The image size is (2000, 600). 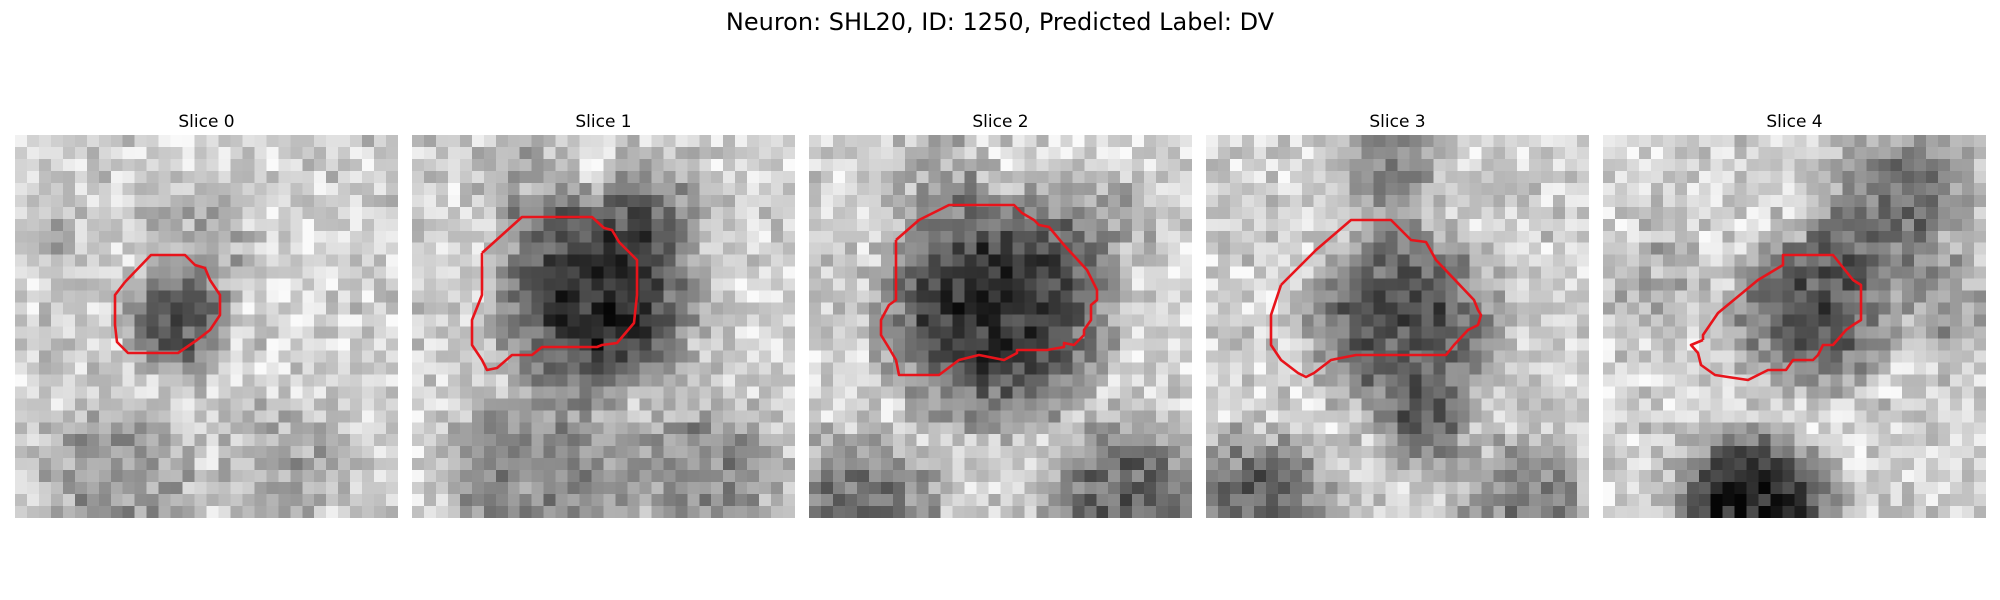 What do you see at coordinates (603, 122) in the screenshot?
I see `slice-title: Slice 1` at bounding box center [603, 122].